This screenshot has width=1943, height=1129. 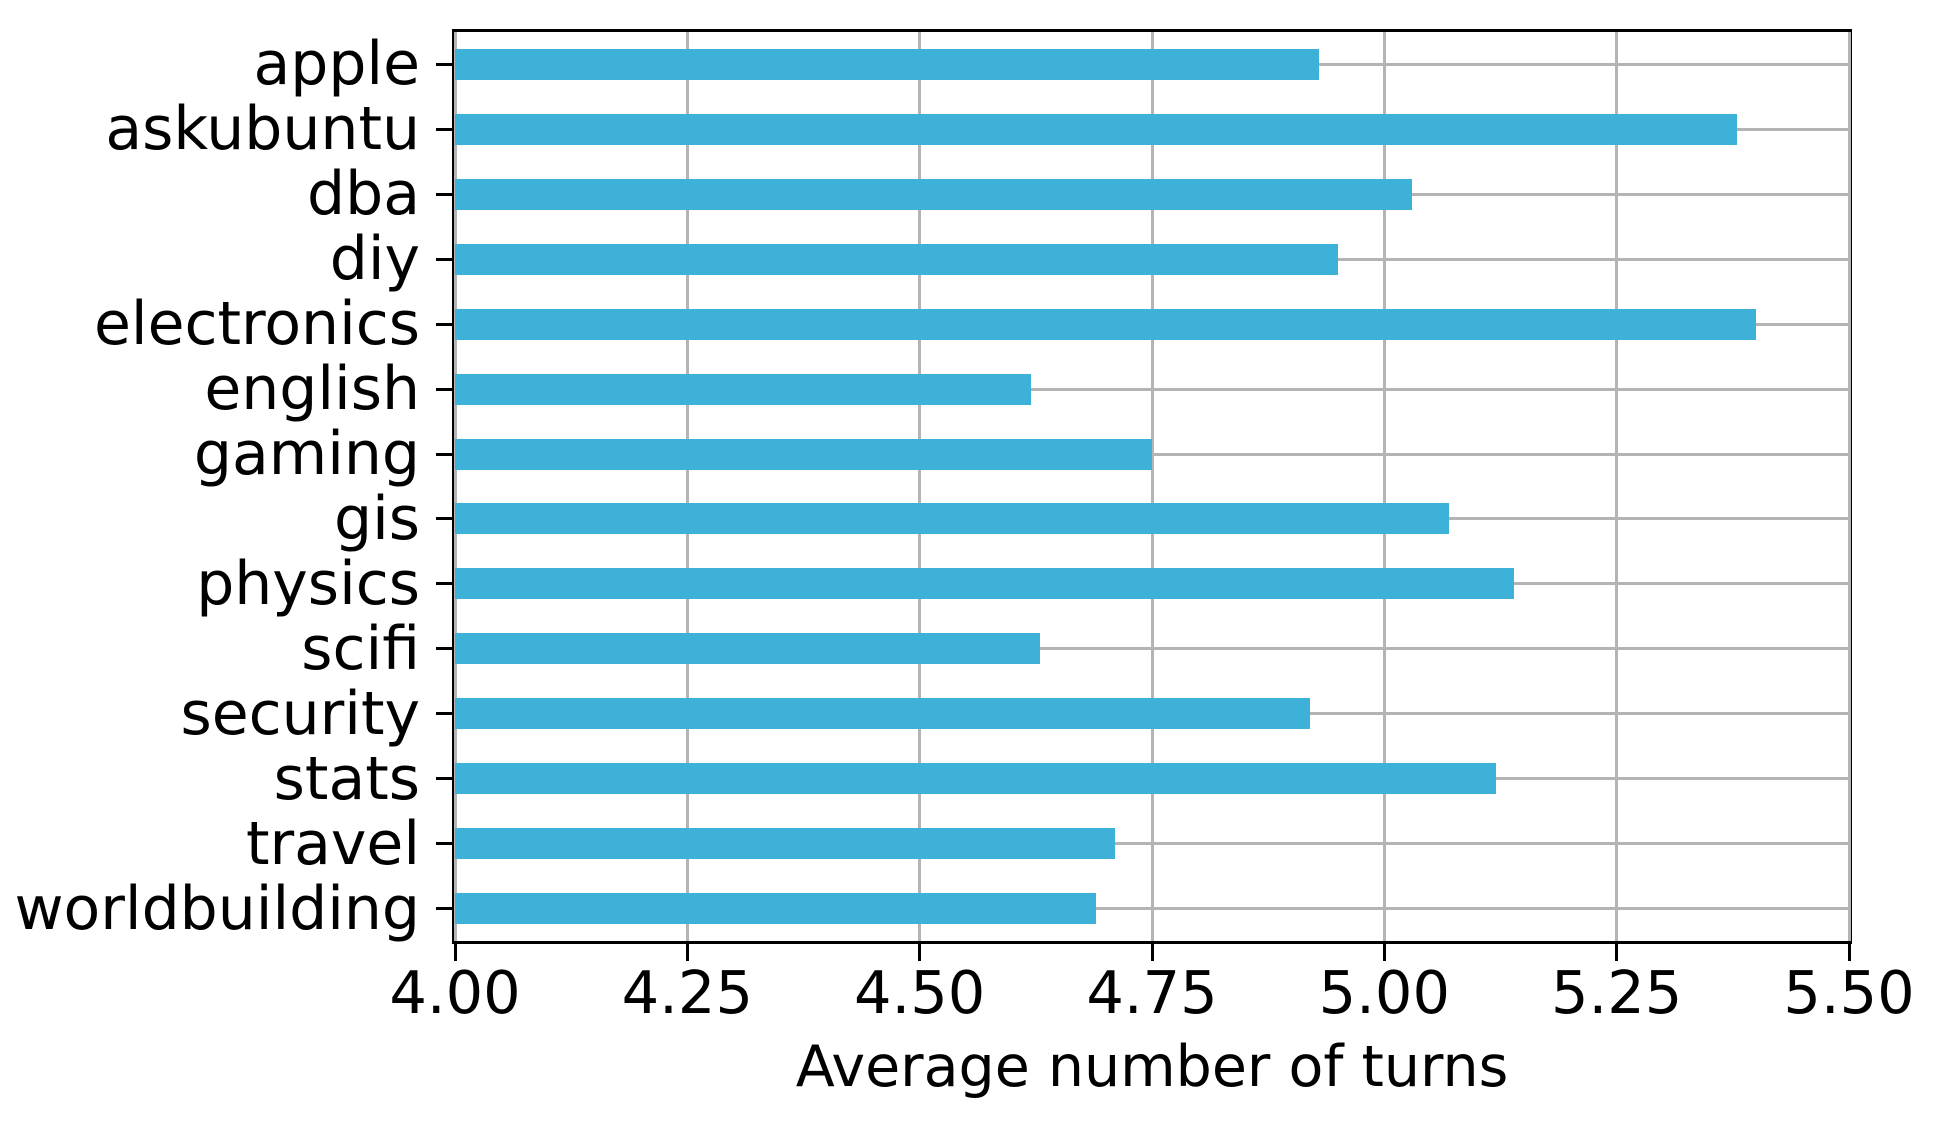 What do you see at coordinates (687, 992) in the screenshot?
I see `x-tick-label: 4.25` at bounding box center [687, 992].